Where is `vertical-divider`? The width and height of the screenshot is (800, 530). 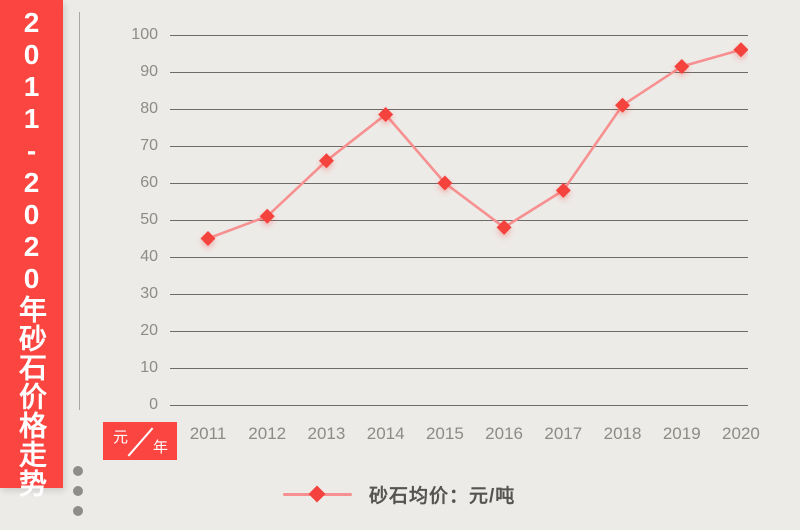
vertical-divider is located at coordinates (79, 211).